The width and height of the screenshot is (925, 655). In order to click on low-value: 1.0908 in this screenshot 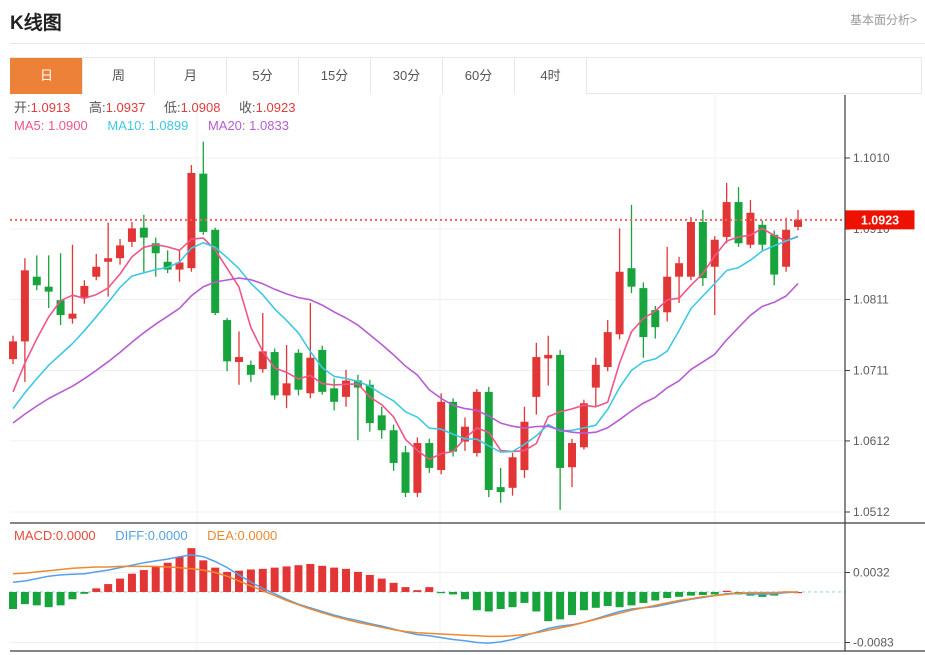, I will do `click(200, 107)`.